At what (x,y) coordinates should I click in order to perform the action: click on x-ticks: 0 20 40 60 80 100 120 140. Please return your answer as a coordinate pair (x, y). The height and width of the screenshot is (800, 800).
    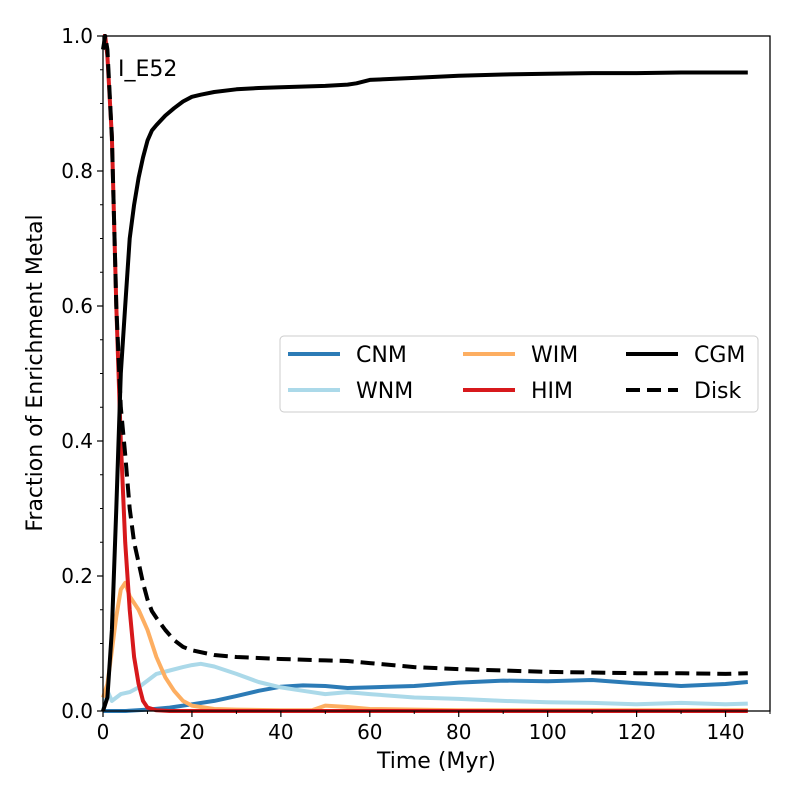
    Looking at the image, I should click on (434, 727).